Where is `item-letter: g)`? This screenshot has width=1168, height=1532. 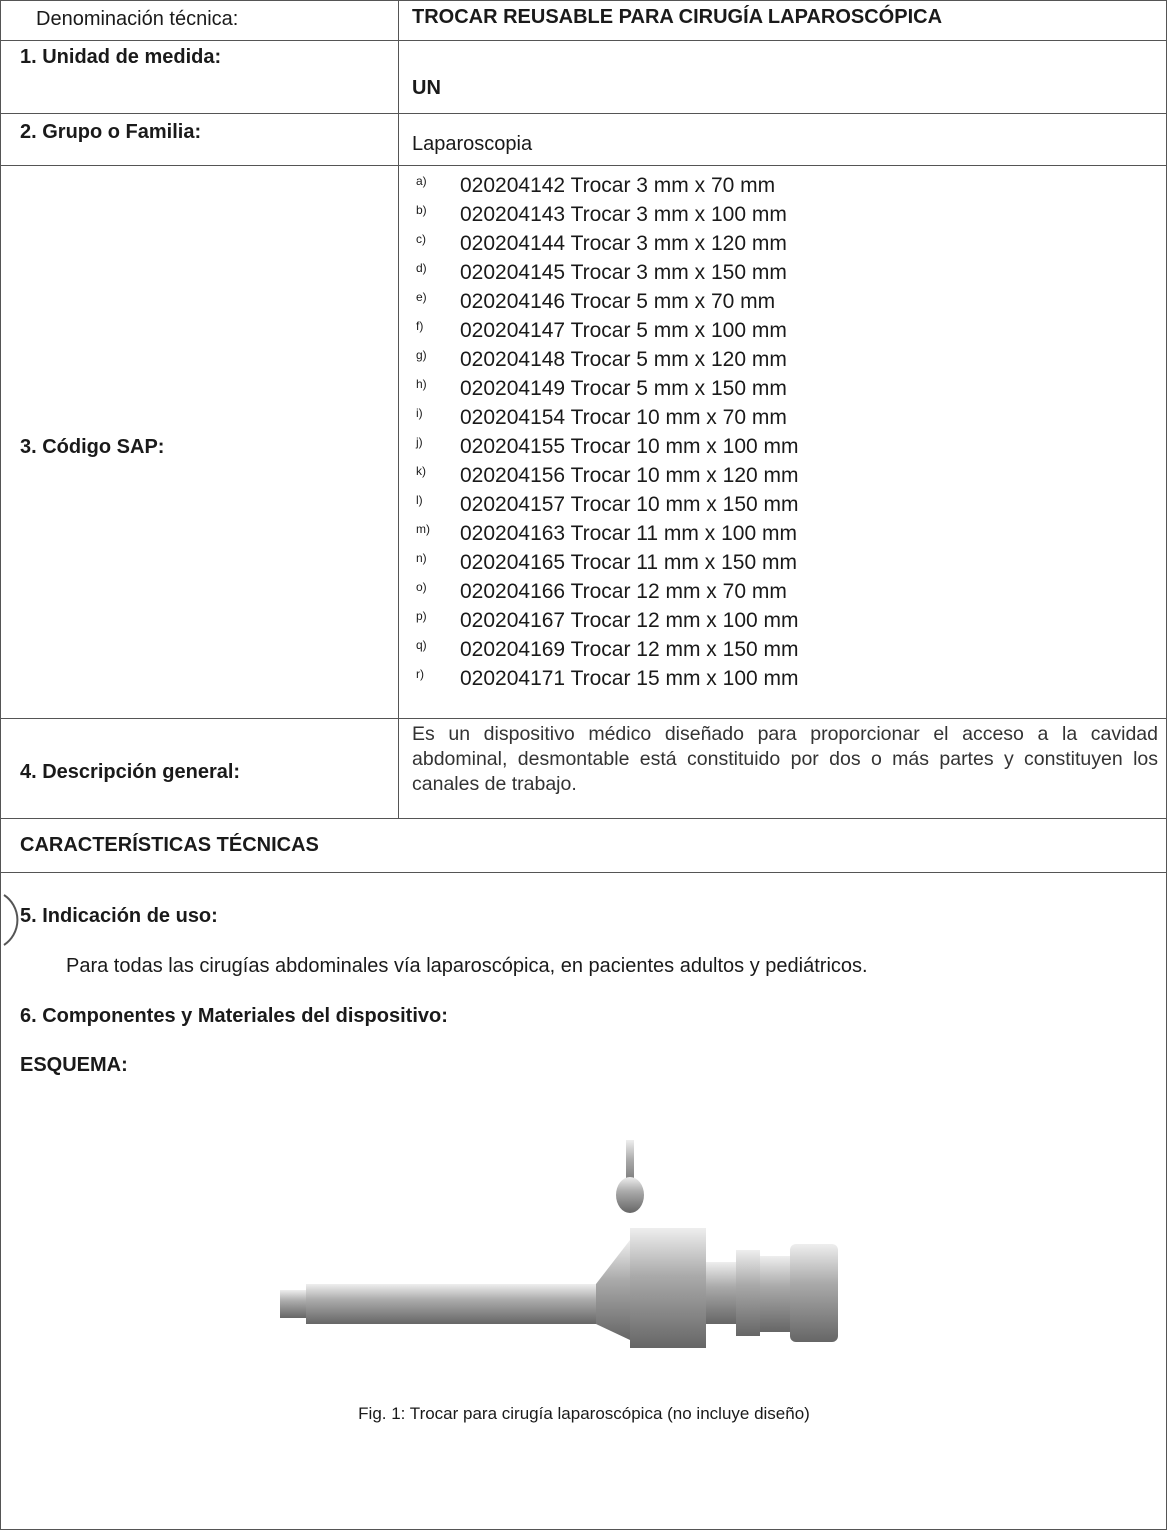
item-letter: g) is located at coordinates (421, 355).